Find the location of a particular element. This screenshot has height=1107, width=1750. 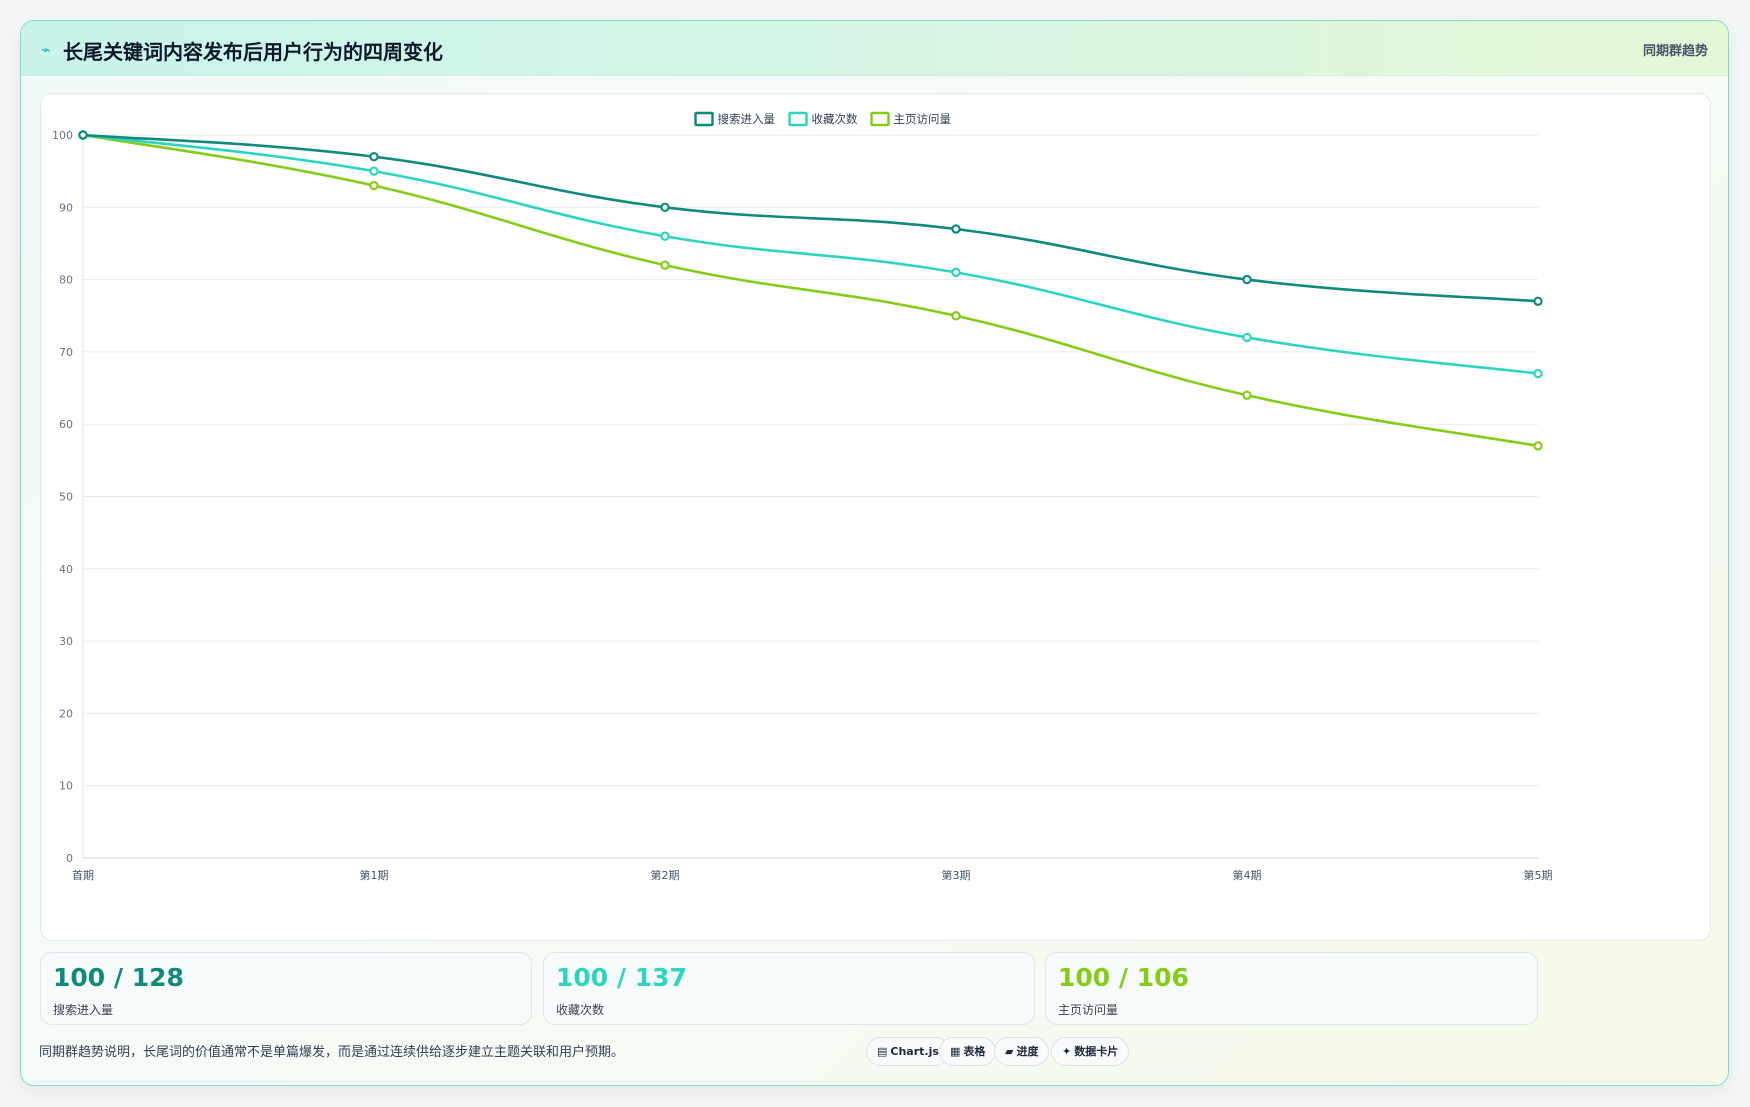

kpi-value: 100 / 106 is located at coordinates (1123, 977).